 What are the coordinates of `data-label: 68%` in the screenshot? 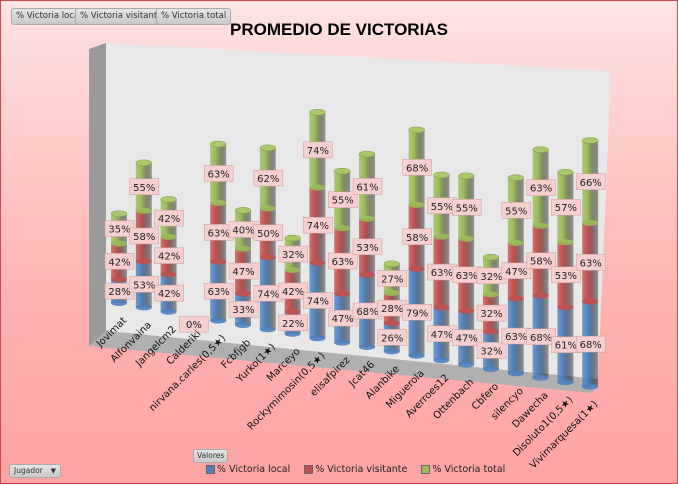 It's located at (367, 312).